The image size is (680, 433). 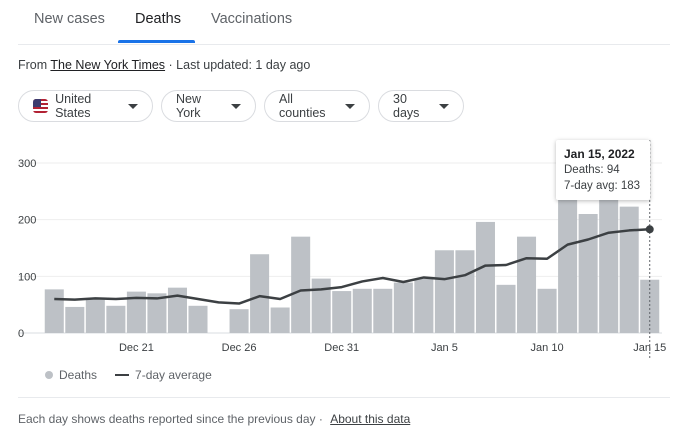 I want to click on time-range-dropdown: 30 days, so click(x=421, y=106).